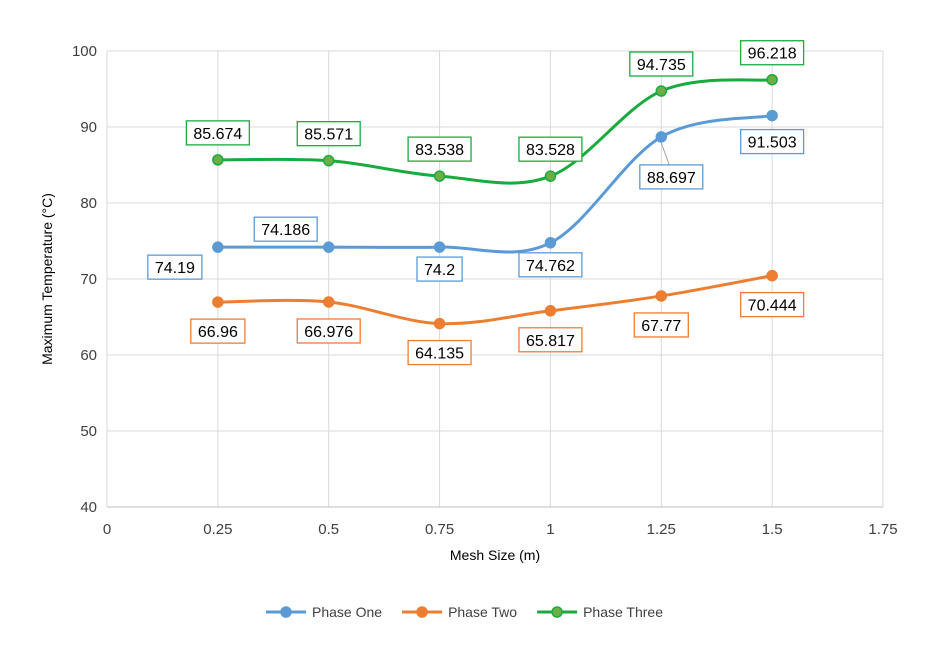 Image resolution: width=934 pixels, height=656 pixels. I want to click on data-label-phase-three: 83.528, so click(550, 149).